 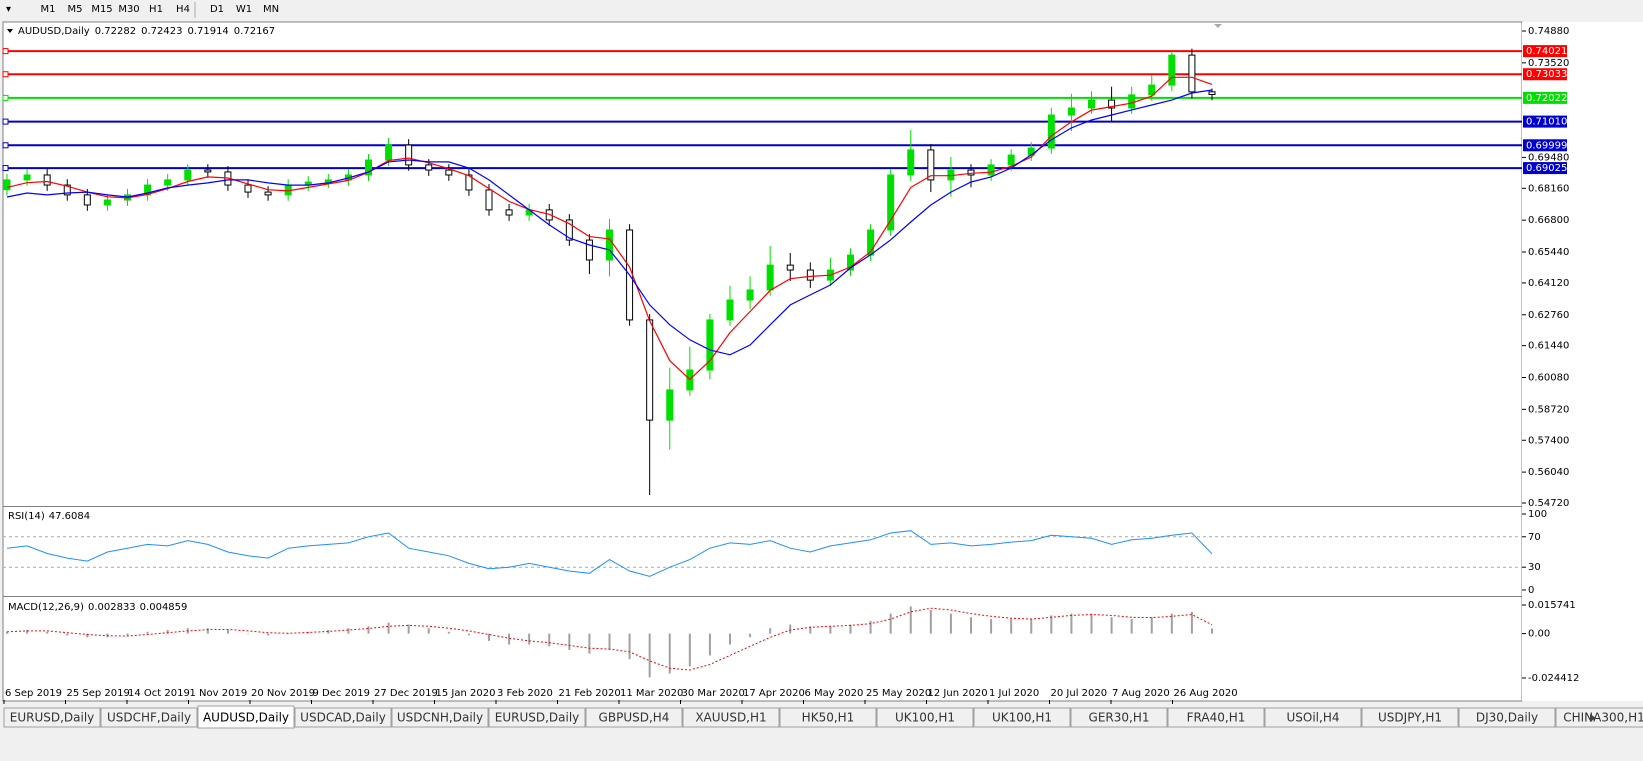 What do you see at coordinates (271, 9) in the screenshot?
I see `timeframe-button: MN` at bounding box center [271, 9].